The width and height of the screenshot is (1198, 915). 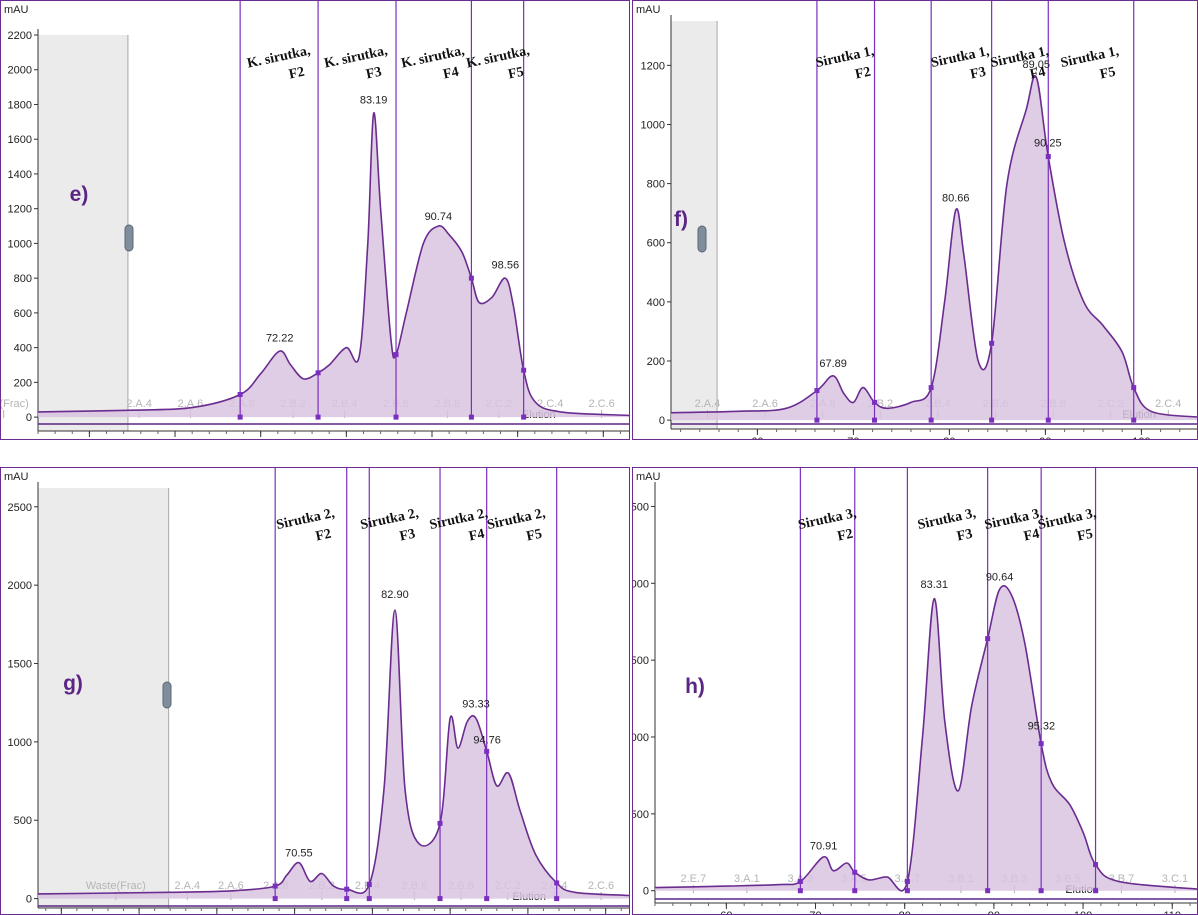 What do you see at coordinates (476, 705) in the screenshot?
I see `peak-label: 93.33` at bounding box center [476, 705].